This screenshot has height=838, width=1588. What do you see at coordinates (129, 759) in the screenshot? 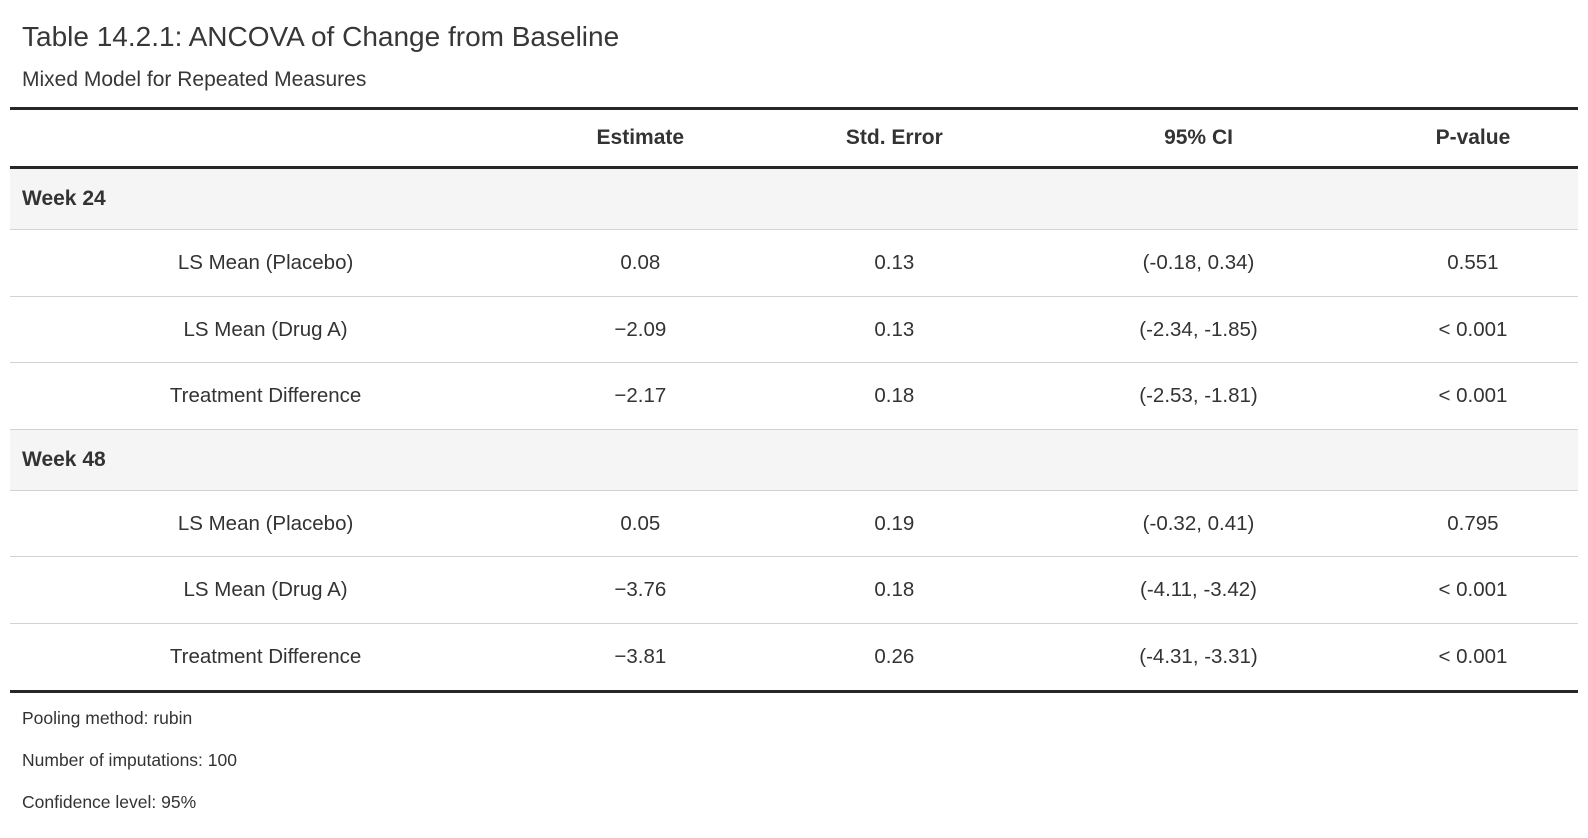
I see `footnote-number-of-imputations: Number of imputations: 100` at bounding box center [129, 759].